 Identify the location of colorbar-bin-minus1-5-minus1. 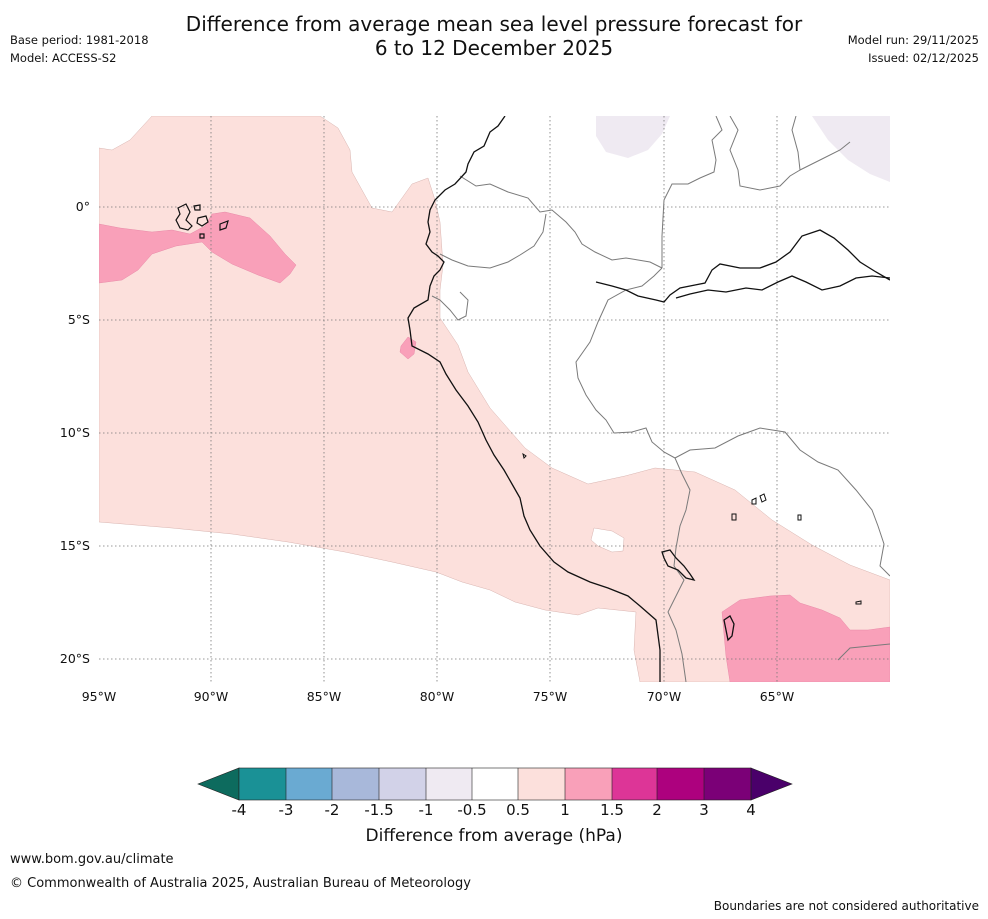
(402, 784).